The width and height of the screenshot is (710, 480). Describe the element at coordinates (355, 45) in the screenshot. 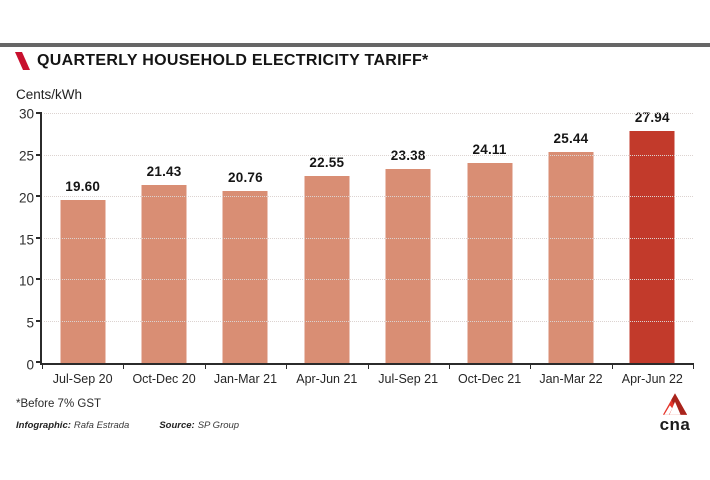

I see `top-divider-rule` at that location.